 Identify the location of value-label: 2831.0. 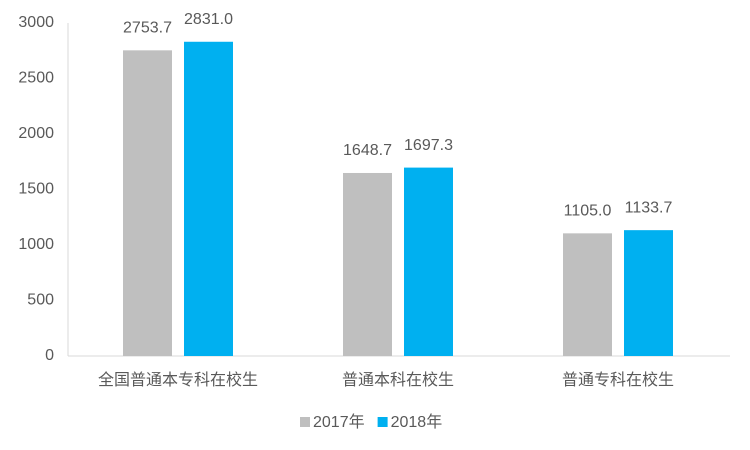
(208, 19).